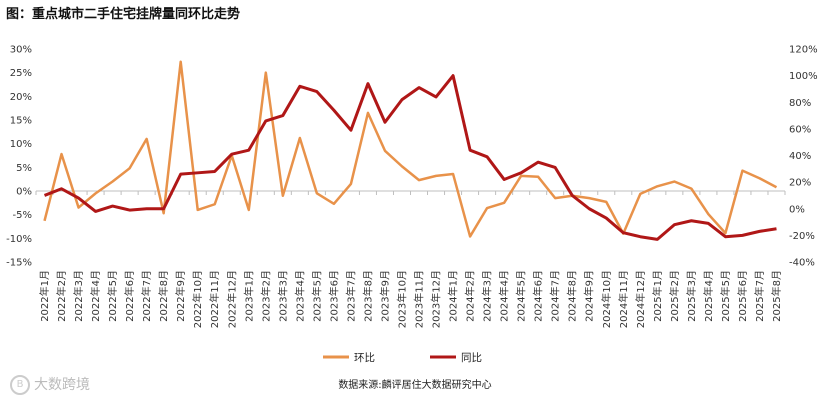 The width and height of the screenshot is (830, 400). Describe the element at coordinates (146, 296) in the screenshot. I see `x-tick-label: 2022年7月` at that location.